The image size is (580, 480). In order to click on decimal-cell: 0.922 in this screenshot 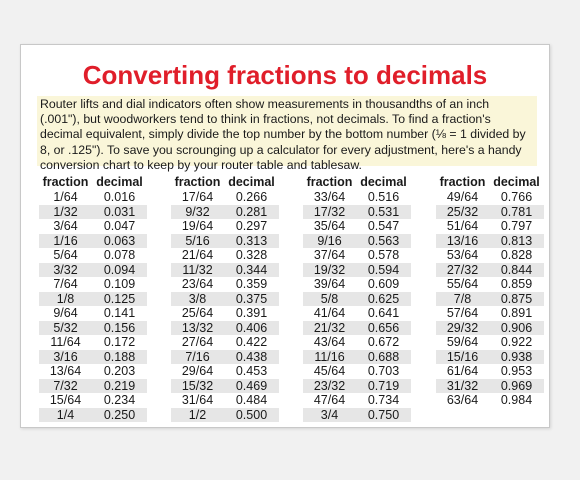, I will do `click(516, 342)`.